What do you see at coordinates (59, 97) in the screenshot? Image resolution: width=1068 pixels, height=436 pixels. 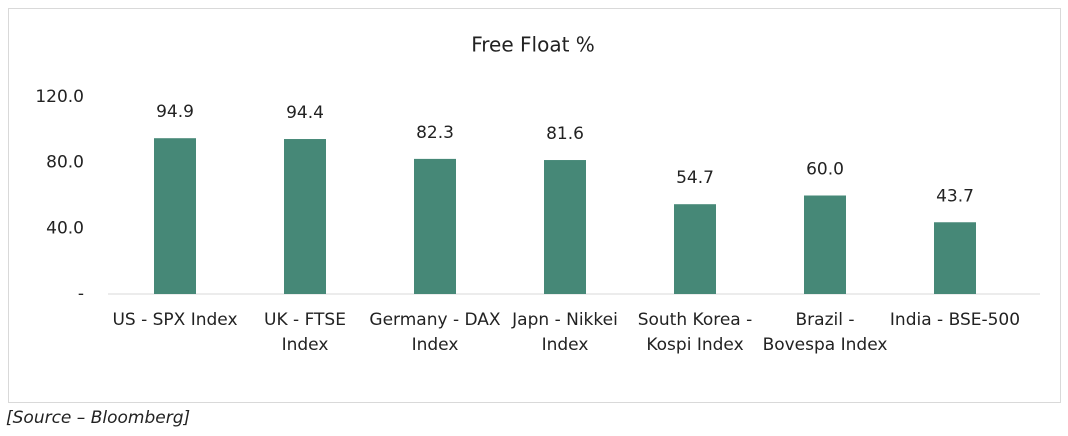 I see `y-tick-label: 120.0` at bounding box center [59, 97].